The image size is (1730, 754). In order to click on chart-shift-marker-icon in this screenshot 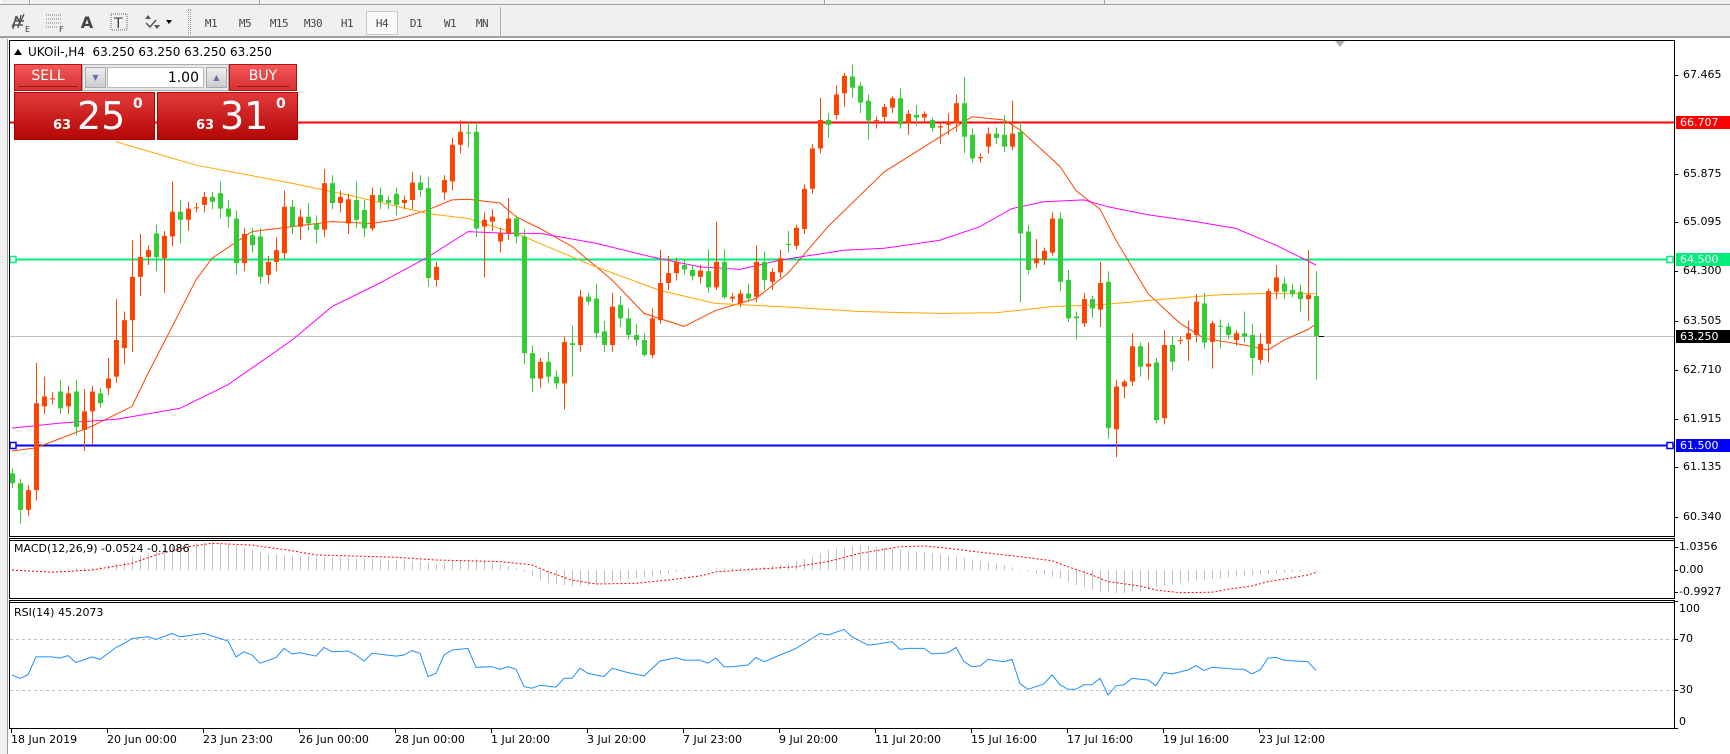, I will do `click(1340, 44)`.